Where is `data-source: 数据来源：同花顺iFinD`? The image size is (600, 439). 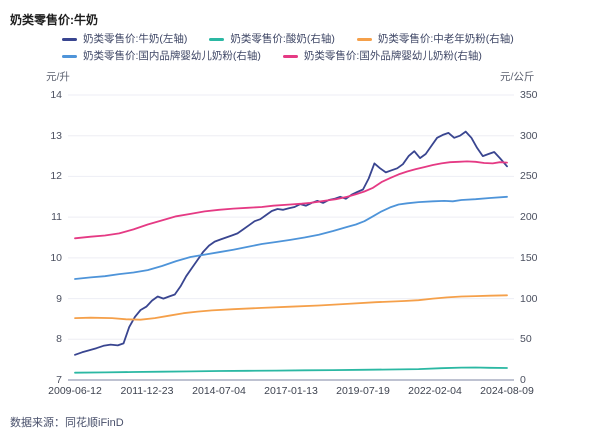 data-source: 数据来源：同花顺iFinD is located at coordinates (67, 423).